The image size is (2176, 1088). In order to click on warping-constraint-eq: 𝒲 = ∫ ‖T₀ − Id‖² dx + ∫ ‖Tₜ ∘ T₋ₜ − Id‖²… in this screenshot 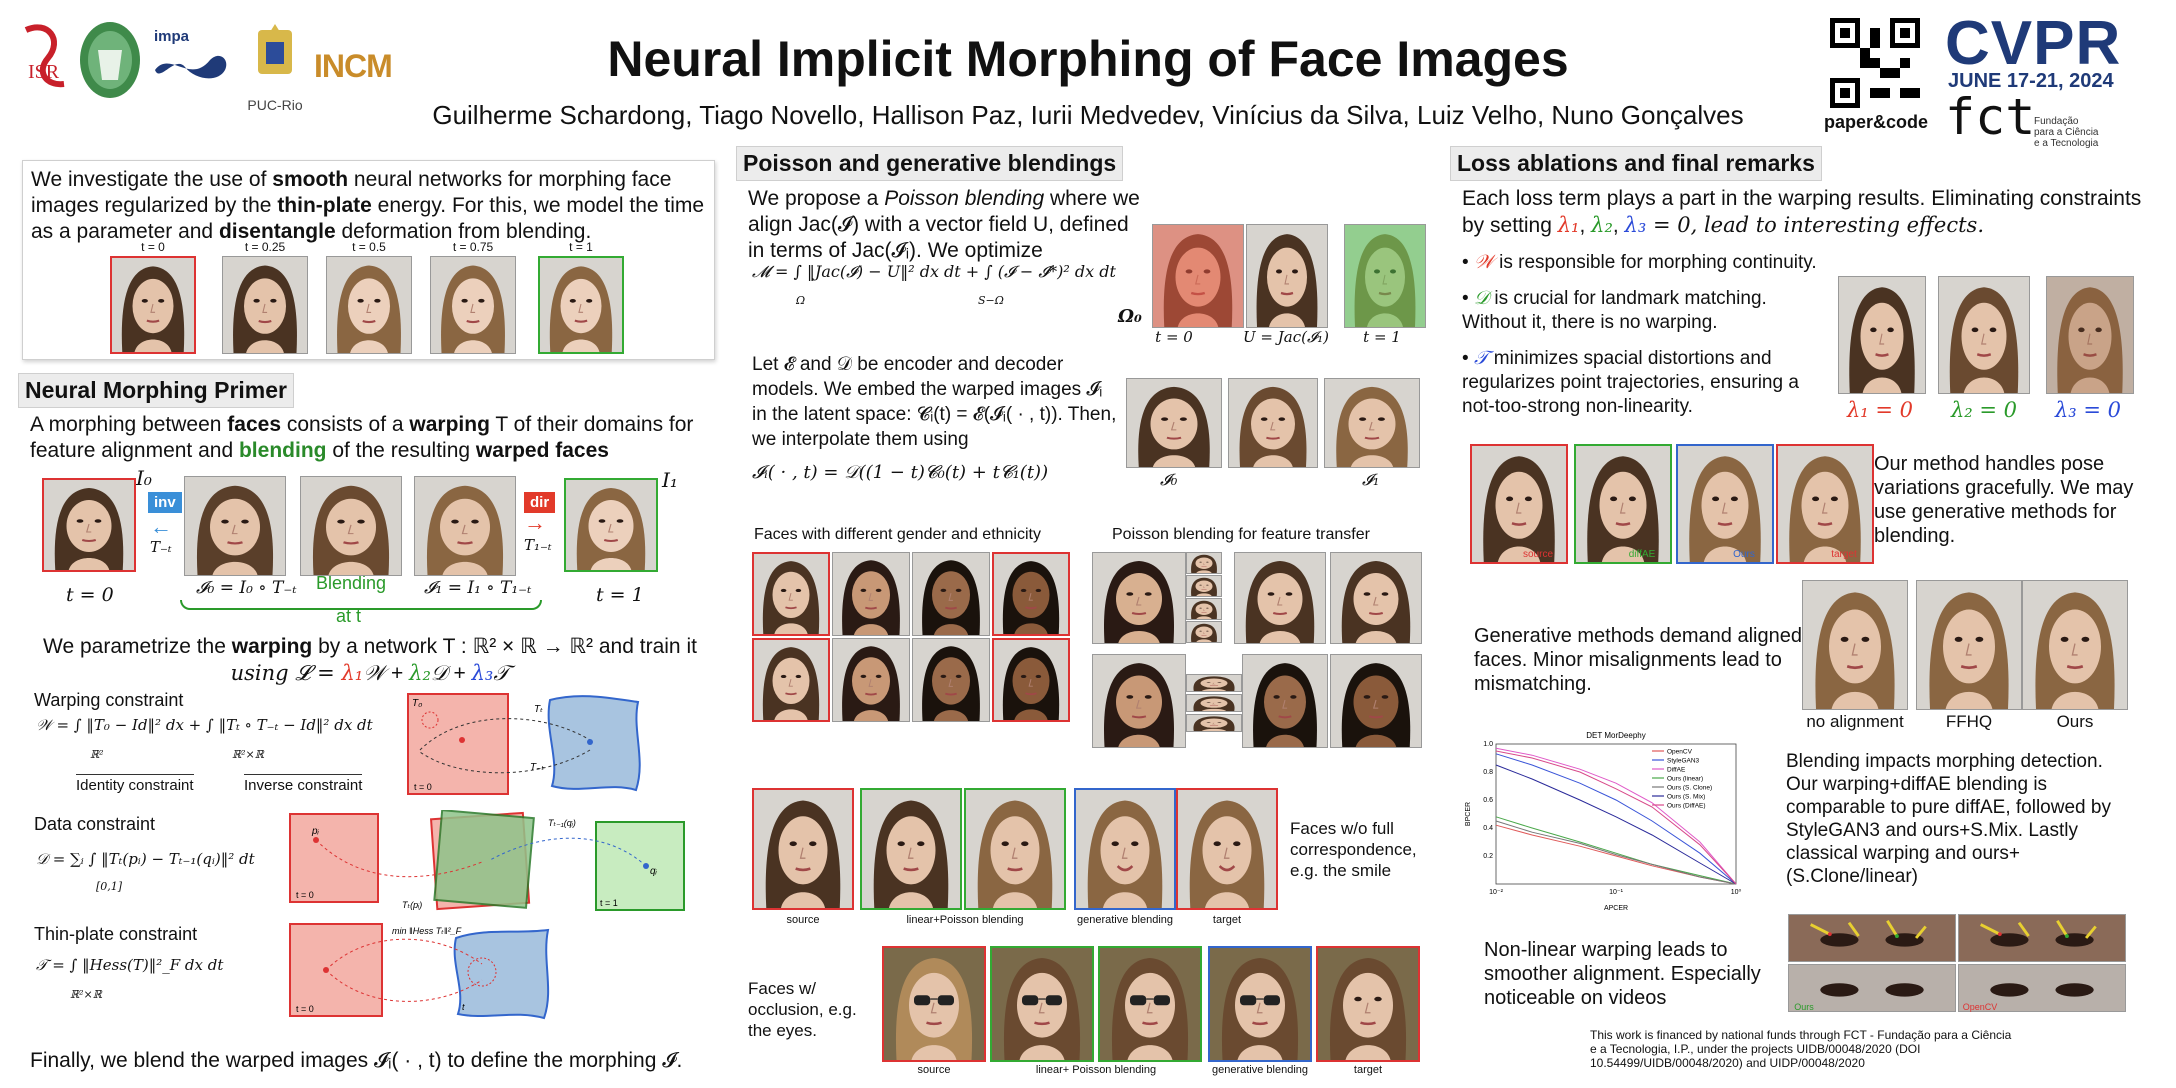, I will do `click(204, 725)`.